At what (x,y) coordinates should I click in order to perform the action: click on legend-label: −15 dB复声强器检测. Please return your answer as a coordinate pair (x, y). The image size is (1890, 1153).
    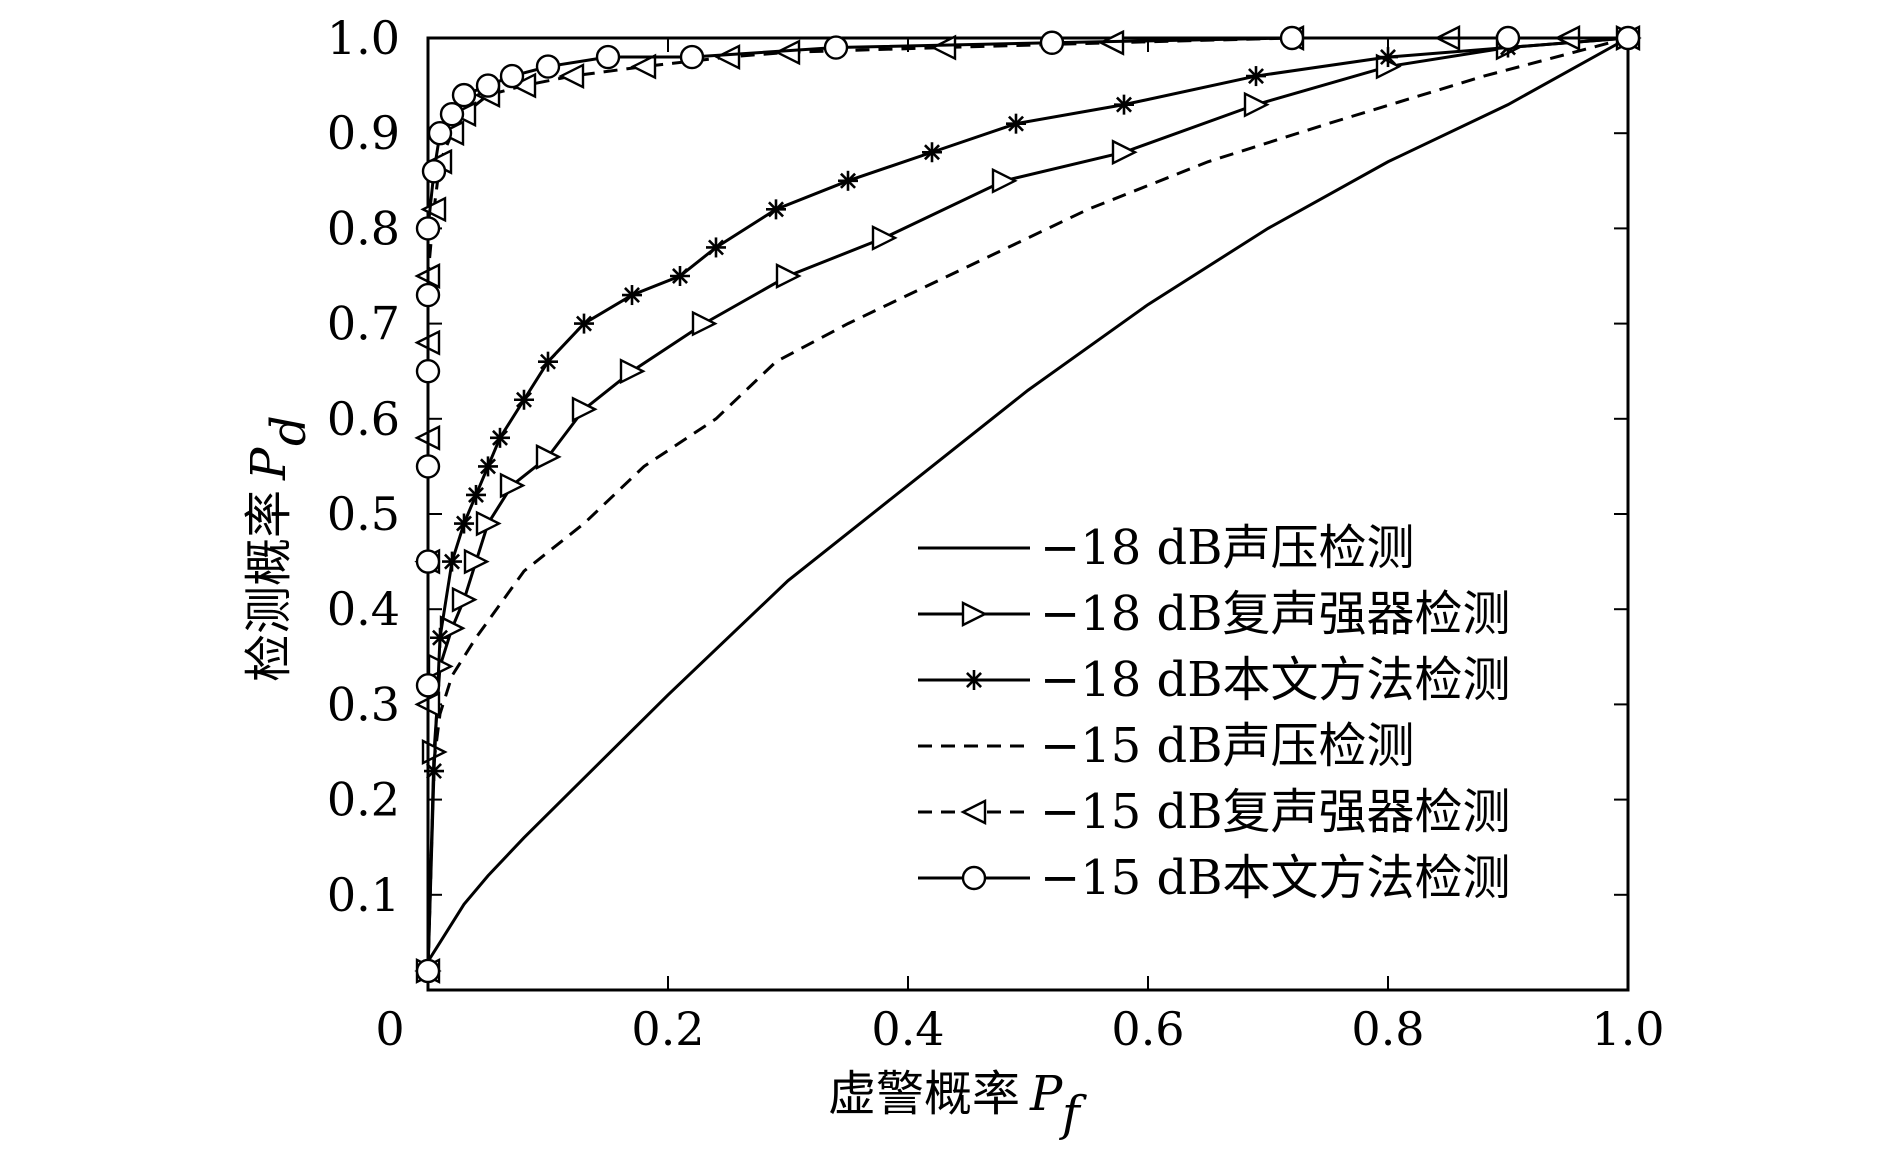
    Looking at the image, I should click on (1275, 812).